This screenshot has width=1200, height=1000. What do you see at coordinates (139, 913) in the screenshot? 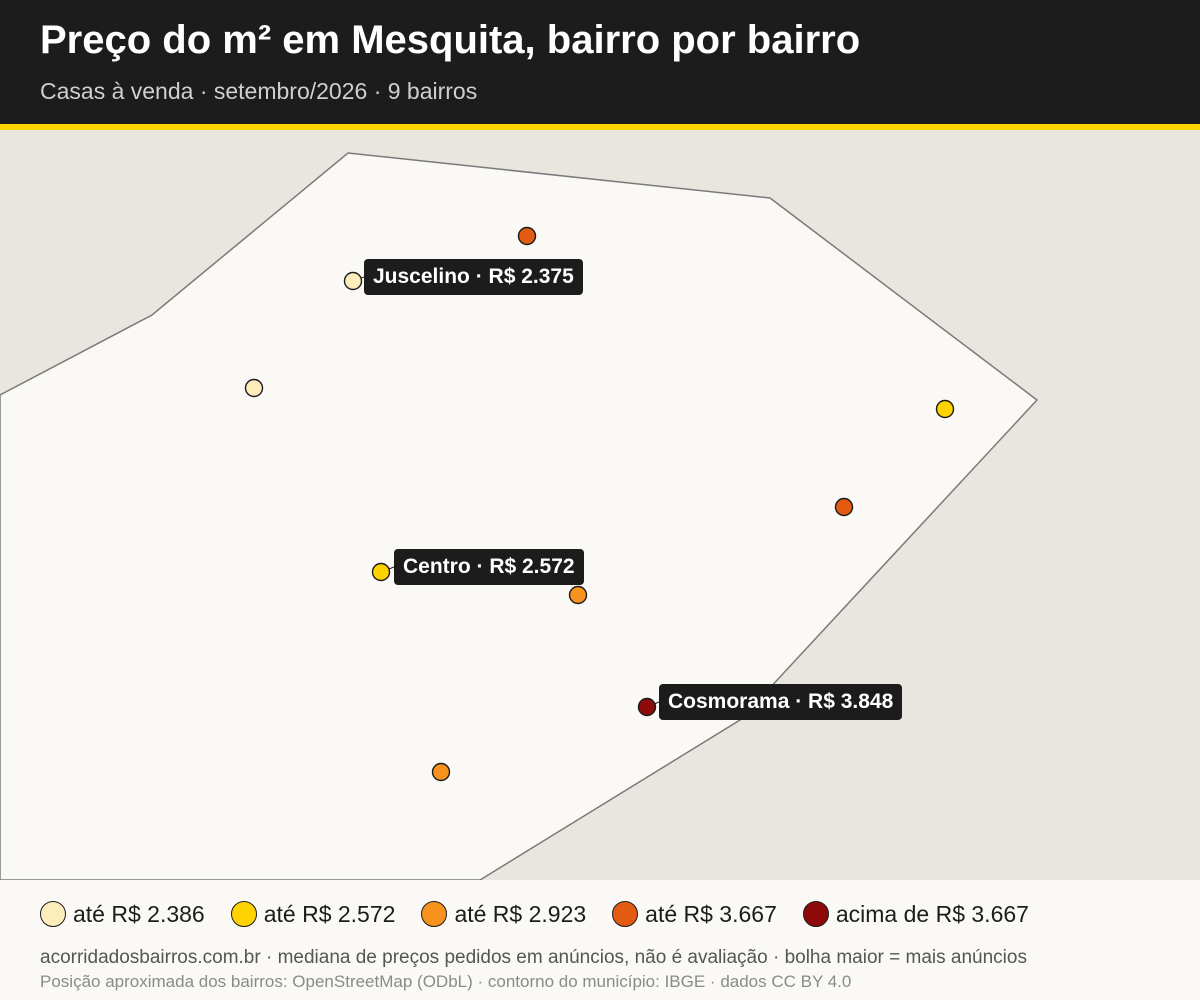
I see `legend-label-class-1: até R$ 2.386` at bounding box center [139, 913].